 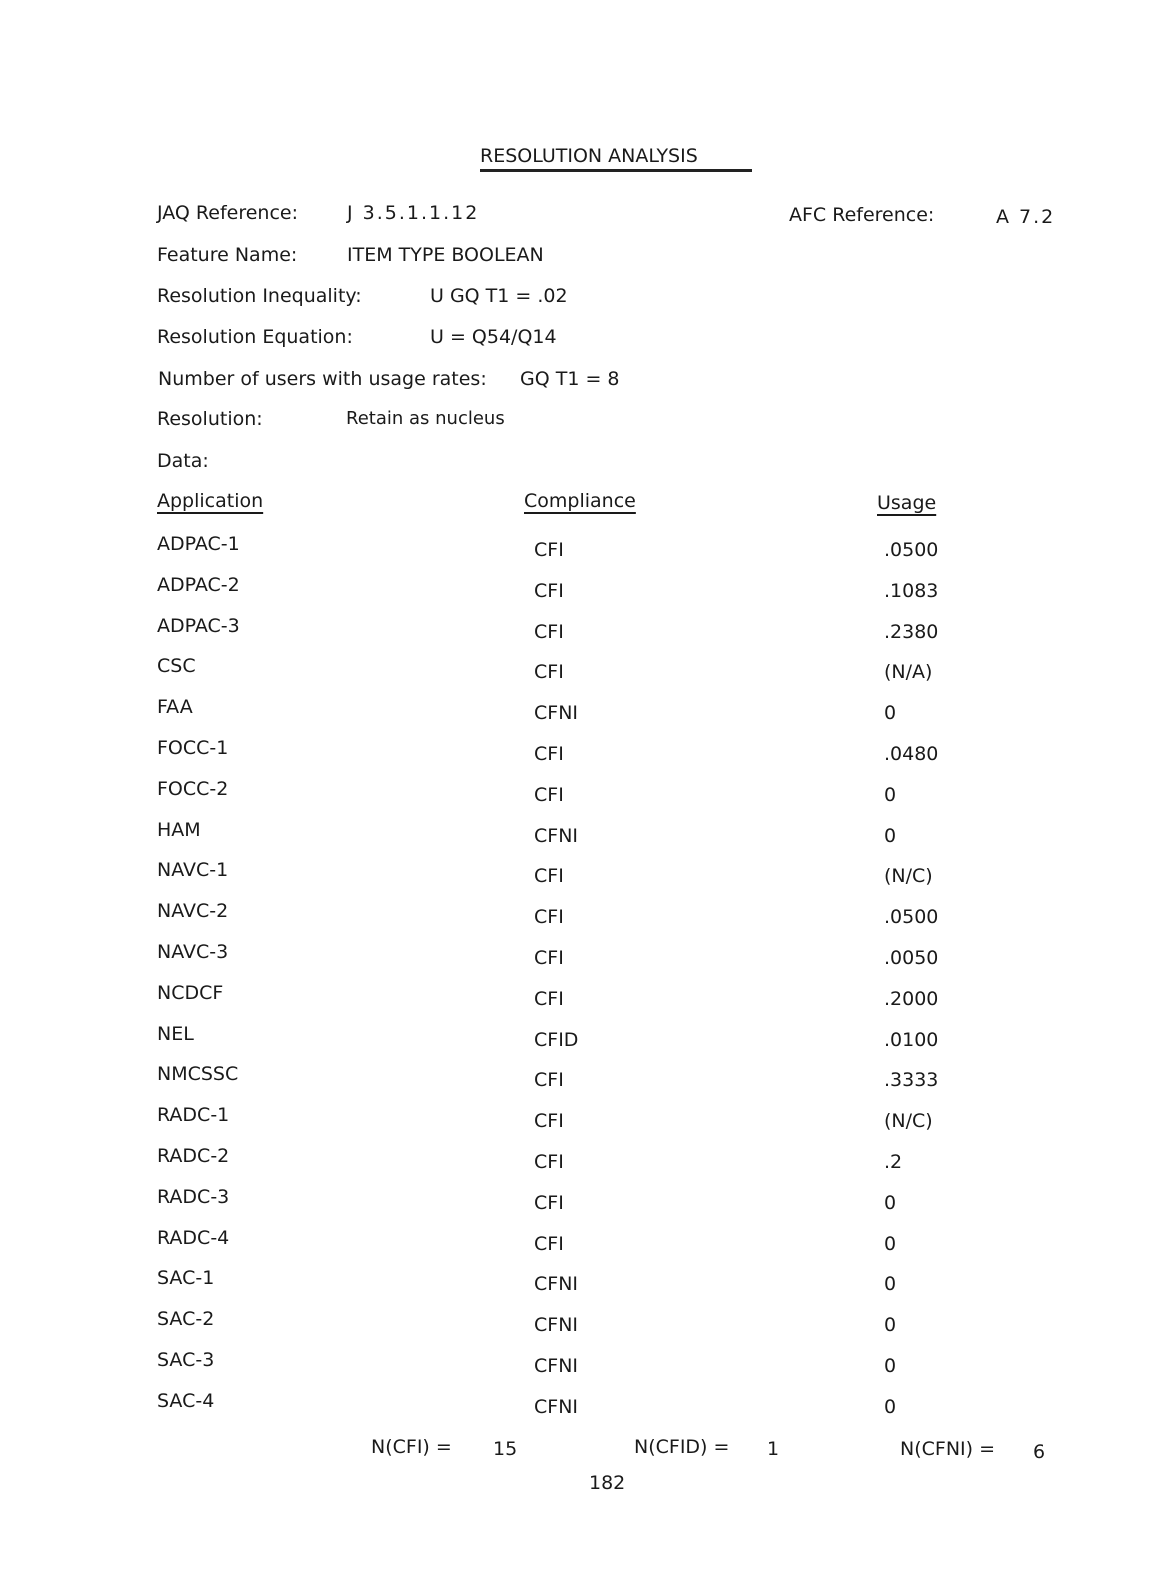 I want to click on column-header-usage: Usage, so click(x=907, y=503).